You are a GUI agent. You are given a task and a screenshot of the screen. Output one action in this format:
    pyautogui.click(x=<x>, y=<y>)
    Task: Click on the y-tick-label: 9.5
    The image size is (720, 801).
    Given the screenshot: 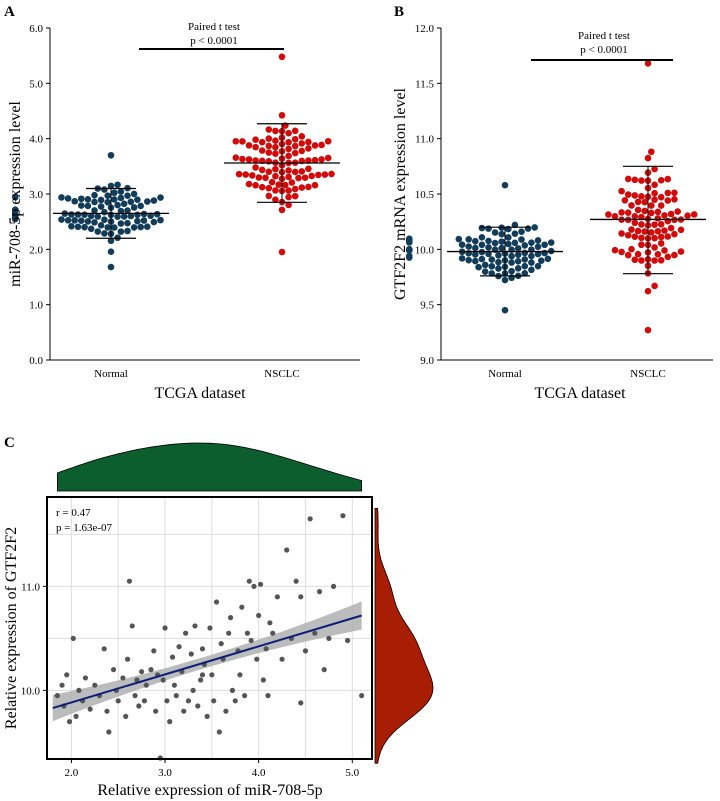 What is the action you would take?
    pyautogui.click(x=427, y=306)
    